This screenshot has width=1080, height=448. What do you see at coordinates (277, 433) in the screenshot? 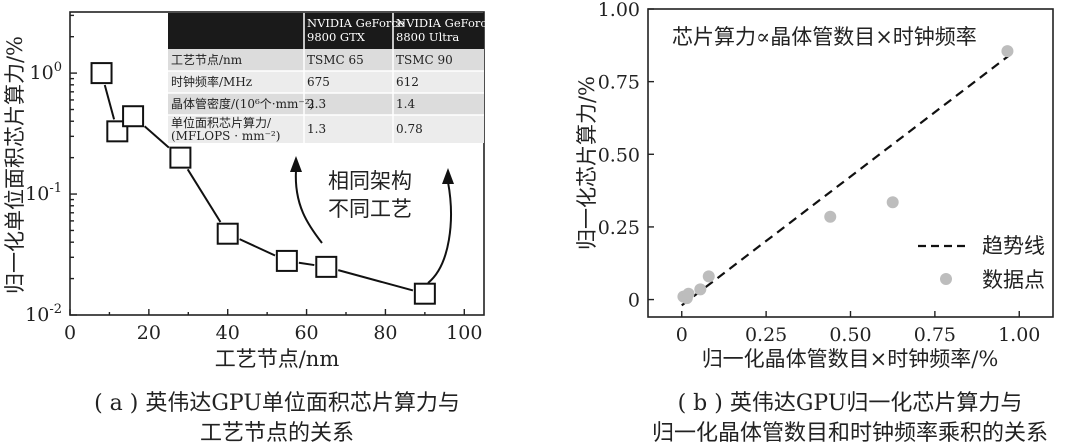
I see `panel-a-caption-line-2: 工艺节点的关系` at bounding box center [277, 433].